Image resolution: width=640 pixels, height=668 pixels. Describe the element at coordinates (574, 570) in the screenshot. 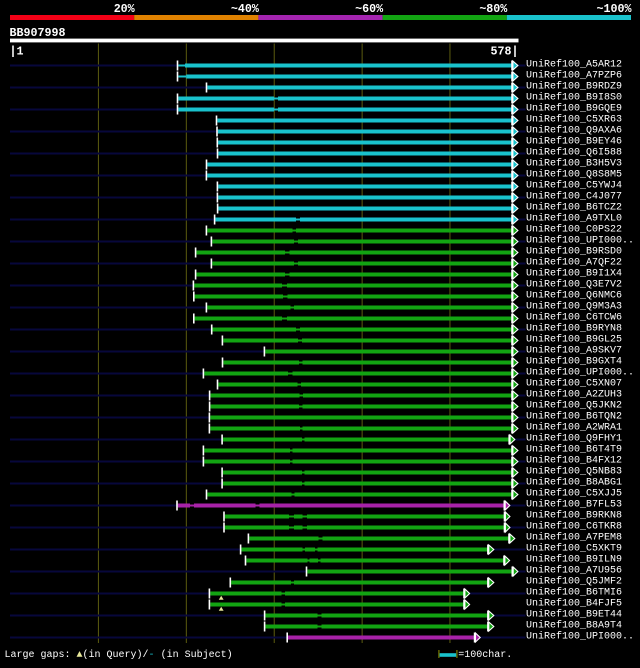

I see `svg-text: UniRef100_A7U956` at that location.